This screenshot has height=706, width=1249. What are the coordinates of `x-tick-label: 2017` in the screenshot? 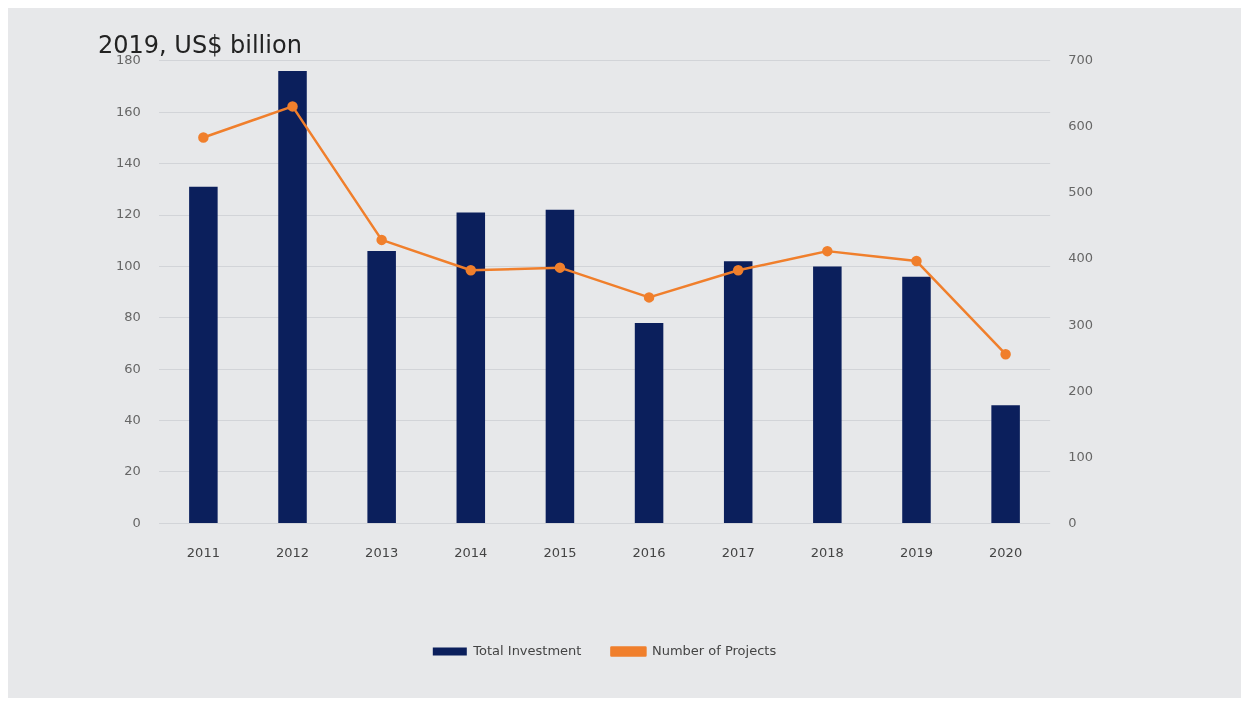 It's located at (738, 552).